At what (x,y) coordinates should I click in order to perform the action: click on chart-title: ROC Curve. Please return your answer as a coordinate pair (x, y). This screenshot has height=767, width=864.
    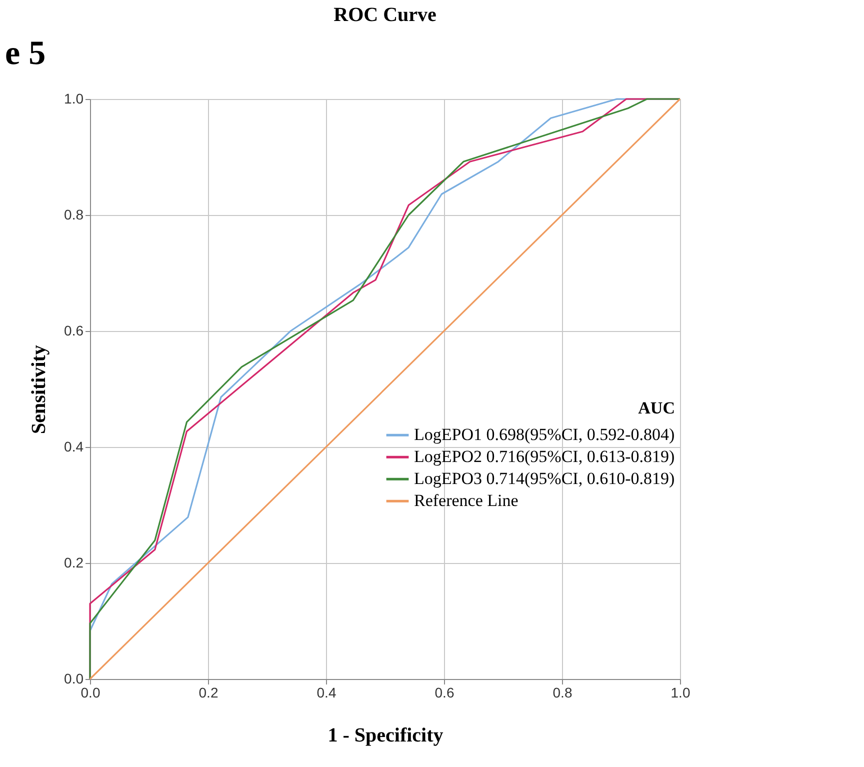
    Looking at the image, I should click on (385, 15).